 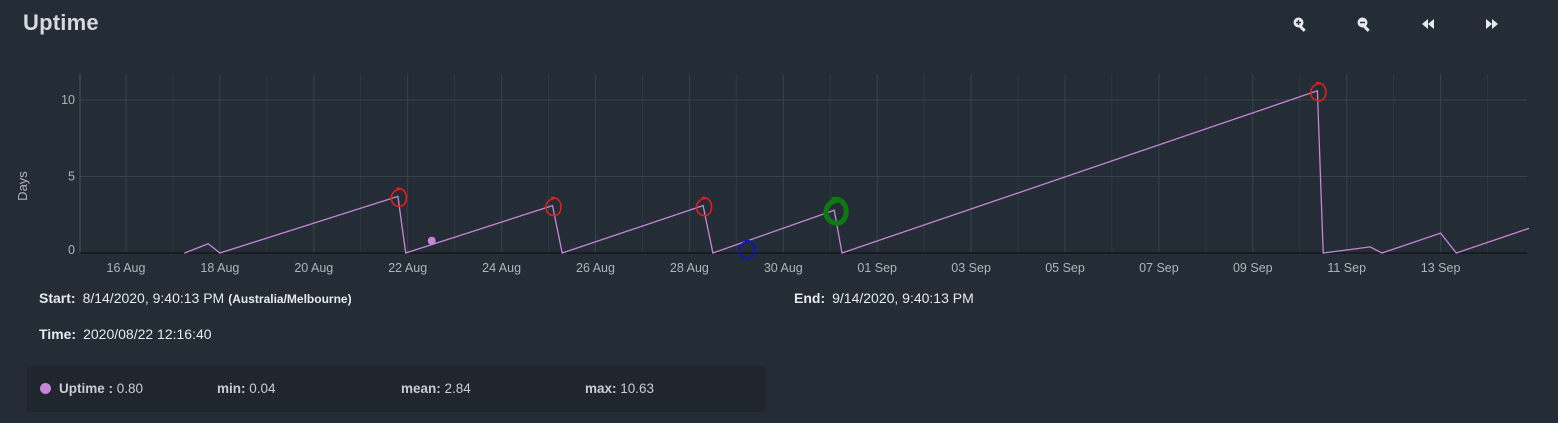 What do you see at coordinates (689, 268) in the screenshot?
I see `x-tick-label: 28 Aug` at bounding box center [689, 268].